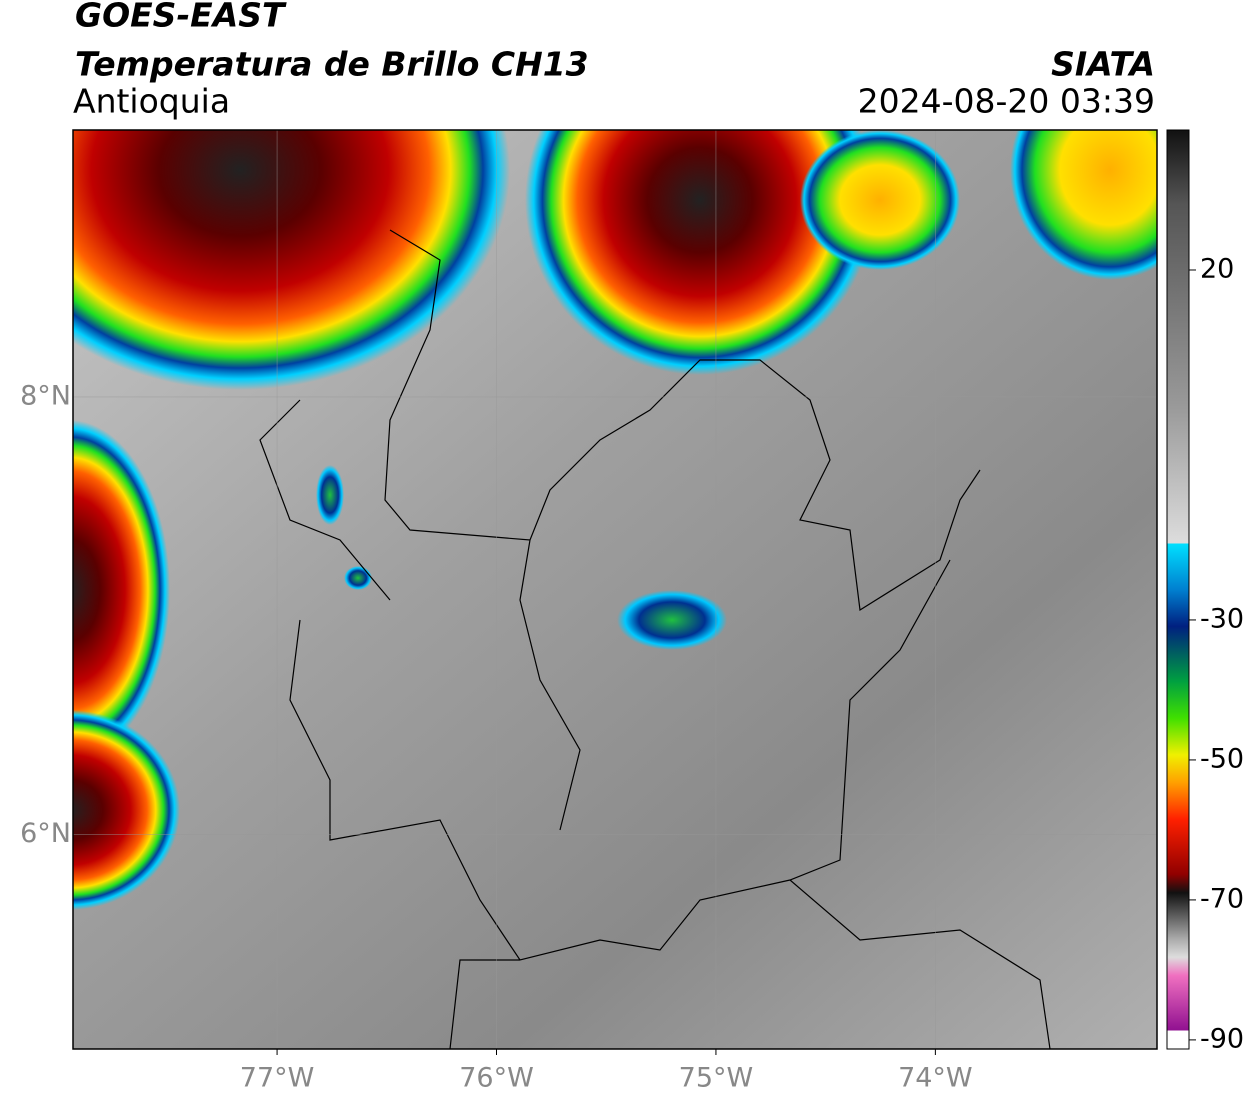 Image resolution: width=1252 pixels, height=1103 pixels. Describe the element at coordinates (1217, 268) in the screenshot. I see `colorbar-label: 20` at that location.